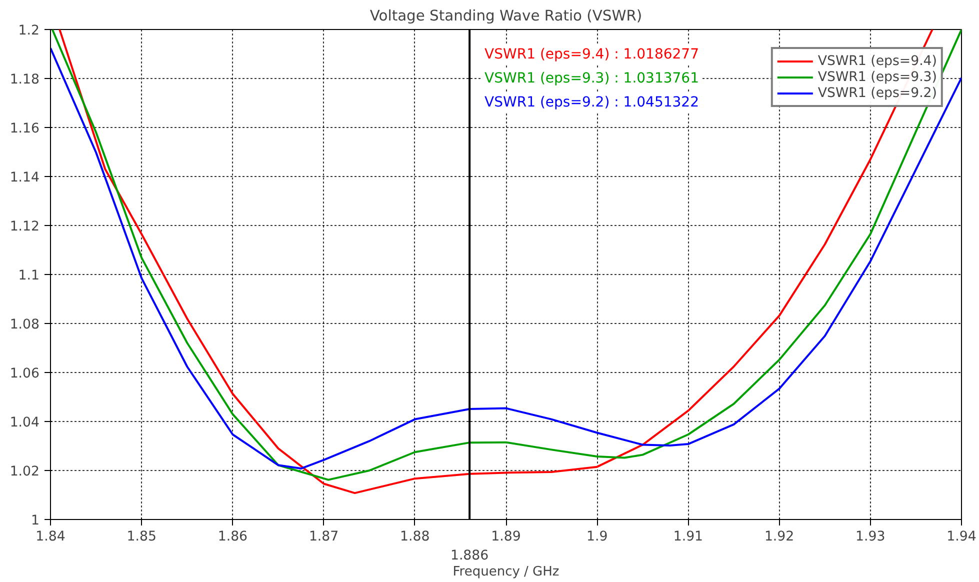  What do you see at coordinates (141, 537) in the screenshot?
I see `x-tick-label: 1.85` at bounding box center [141, 537].